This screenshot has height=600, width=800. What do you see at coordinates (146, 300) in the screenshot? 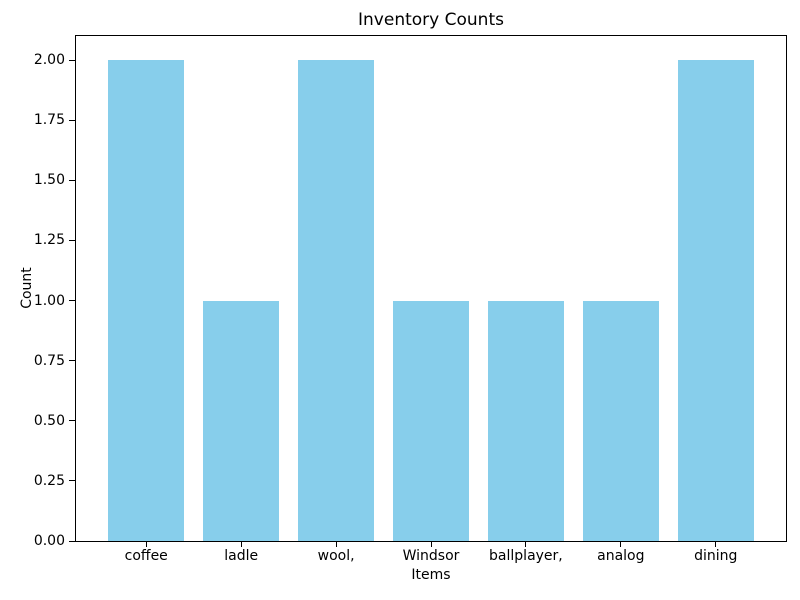
I see `bar-coffee` at bounding box center [146, 300].